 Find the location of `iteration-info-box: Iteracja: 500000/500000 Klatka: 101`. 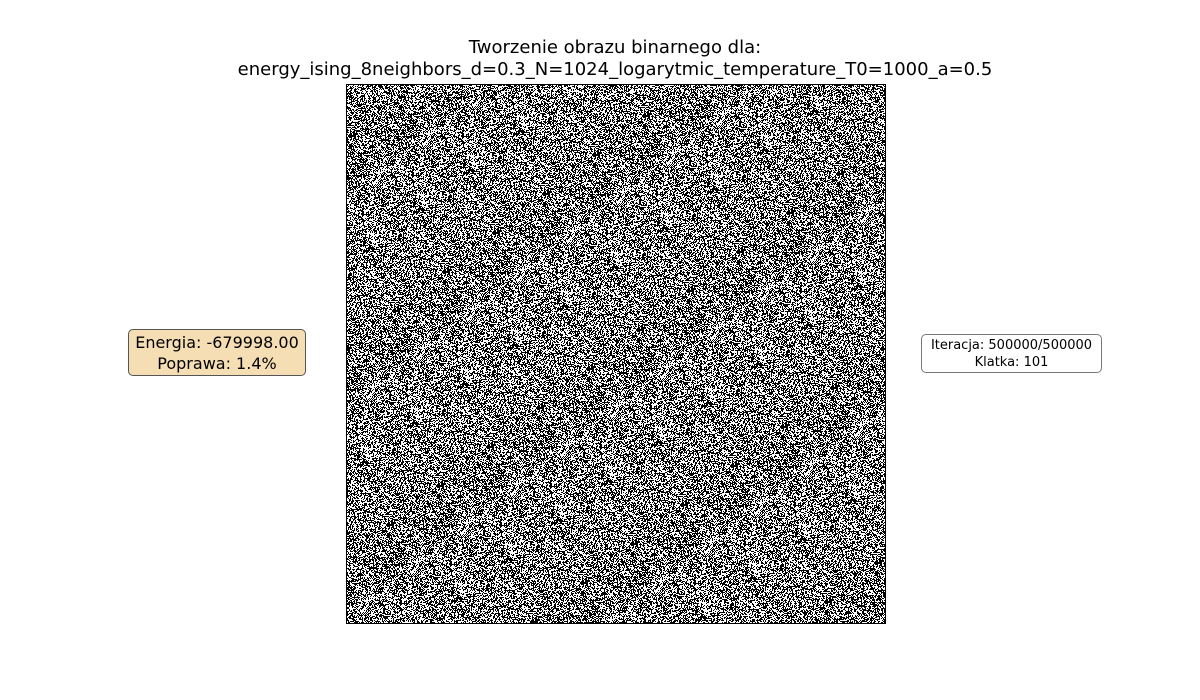

iteration-info-box: Iteracja: 500000/500000 Klatka: 101 is located at coordinates (1011, 353).